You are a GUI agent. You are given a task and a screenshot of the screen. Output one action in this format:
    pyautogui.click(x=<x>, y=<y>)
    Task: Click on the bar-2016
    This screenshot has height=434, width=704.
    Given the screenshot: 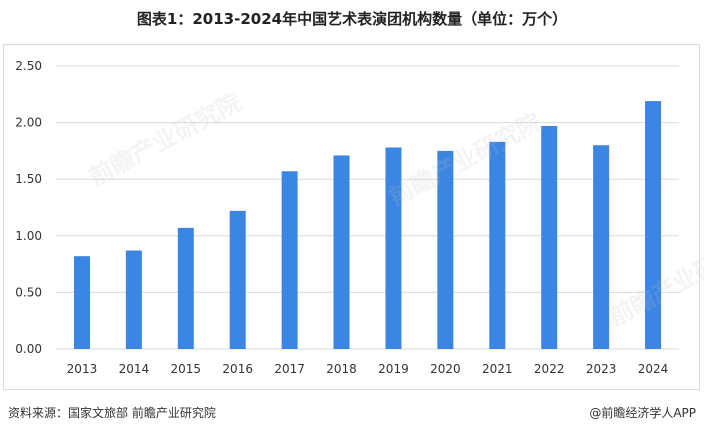 What is the action you would take?
    pyautogui.click(x=237, y=279)
    